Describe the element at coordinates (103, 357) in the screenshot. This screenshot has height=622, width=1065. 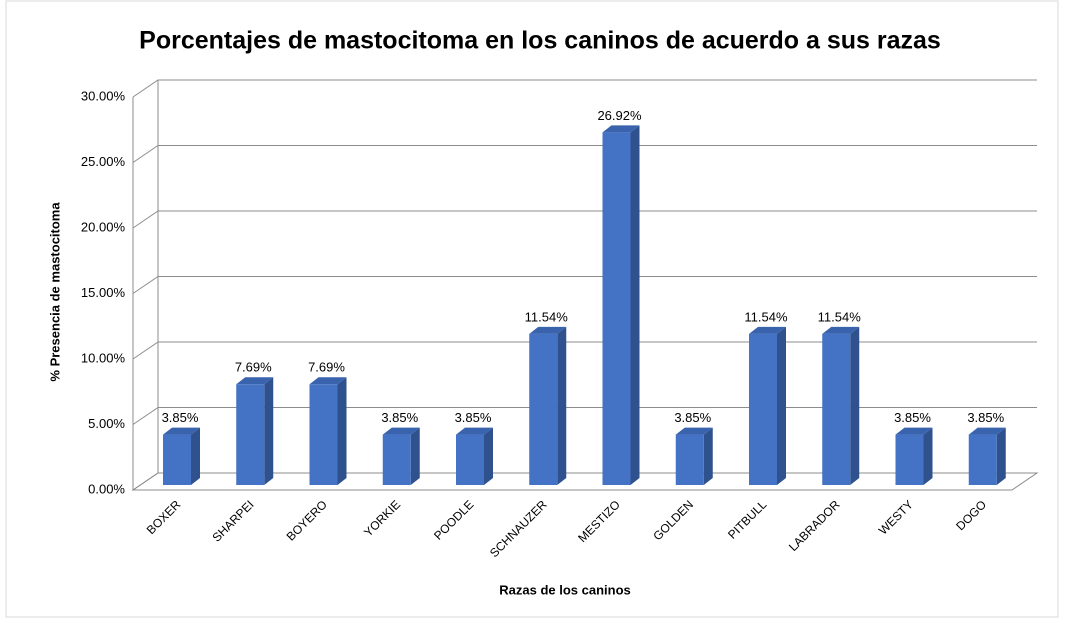
I see `y-tick-label: 10.00%` at that location.